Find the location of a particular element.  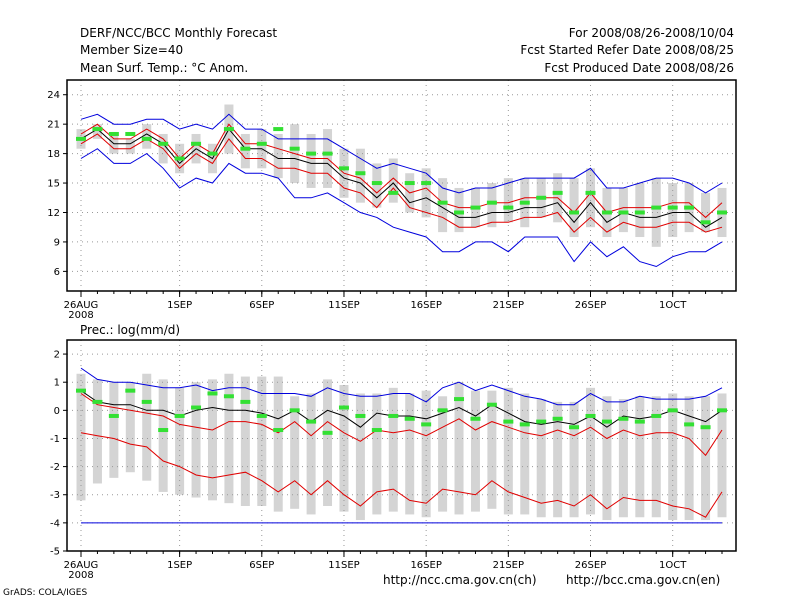

precip-upper-blue-line is located at coordinates (401, 386).